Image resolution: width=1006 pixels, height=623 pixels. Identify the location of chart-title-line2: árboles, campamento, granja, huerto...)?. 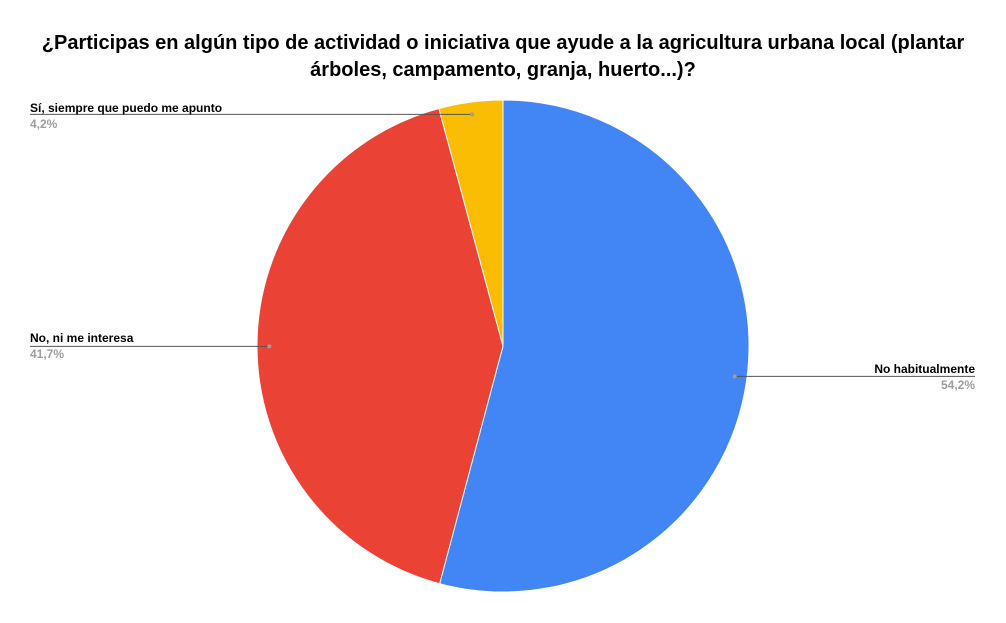
(503, 70).